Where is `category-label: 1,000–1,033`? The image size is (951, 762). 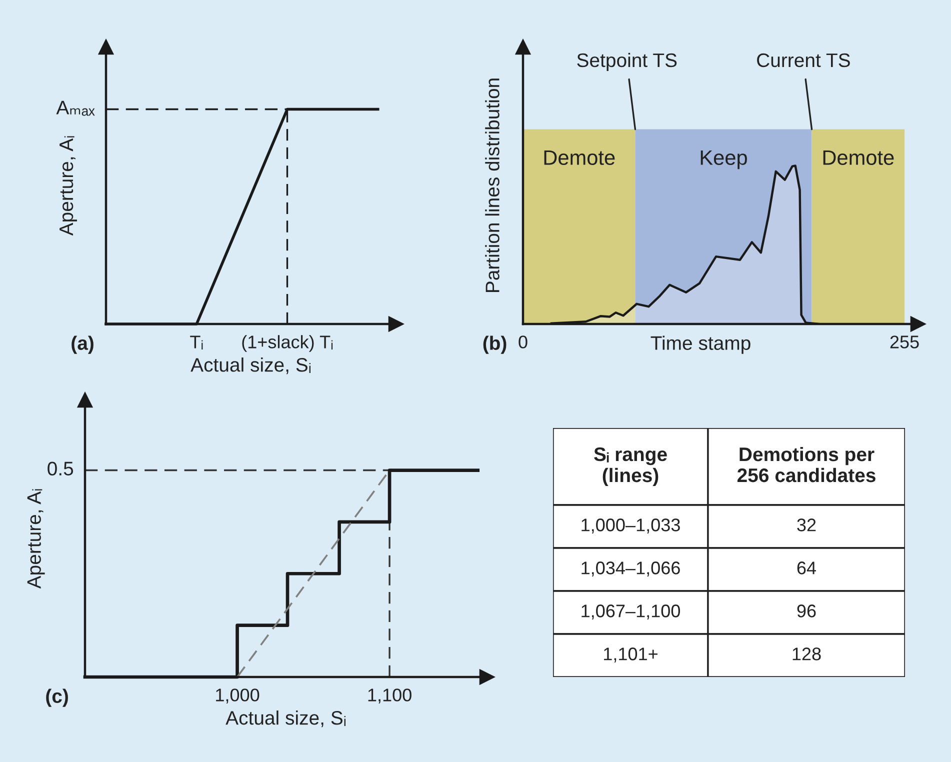
category-label: 1,000–1,033 is located at coordinates (631, 526).